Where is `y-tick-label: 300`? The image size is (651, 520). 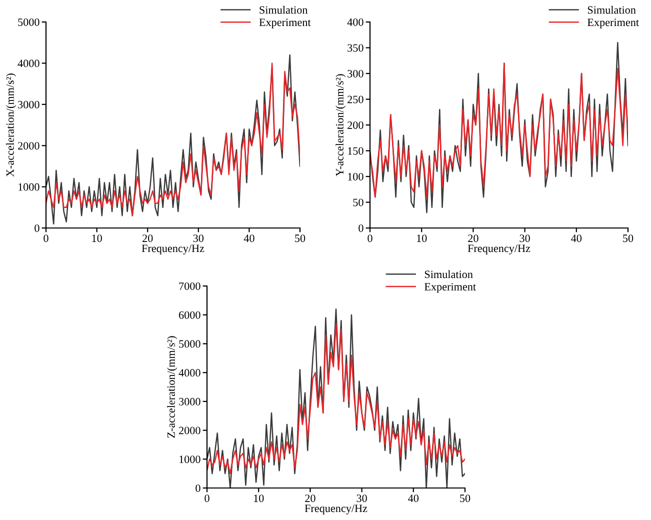 y-tick-label: 300 is located at coordinates (356, 74).